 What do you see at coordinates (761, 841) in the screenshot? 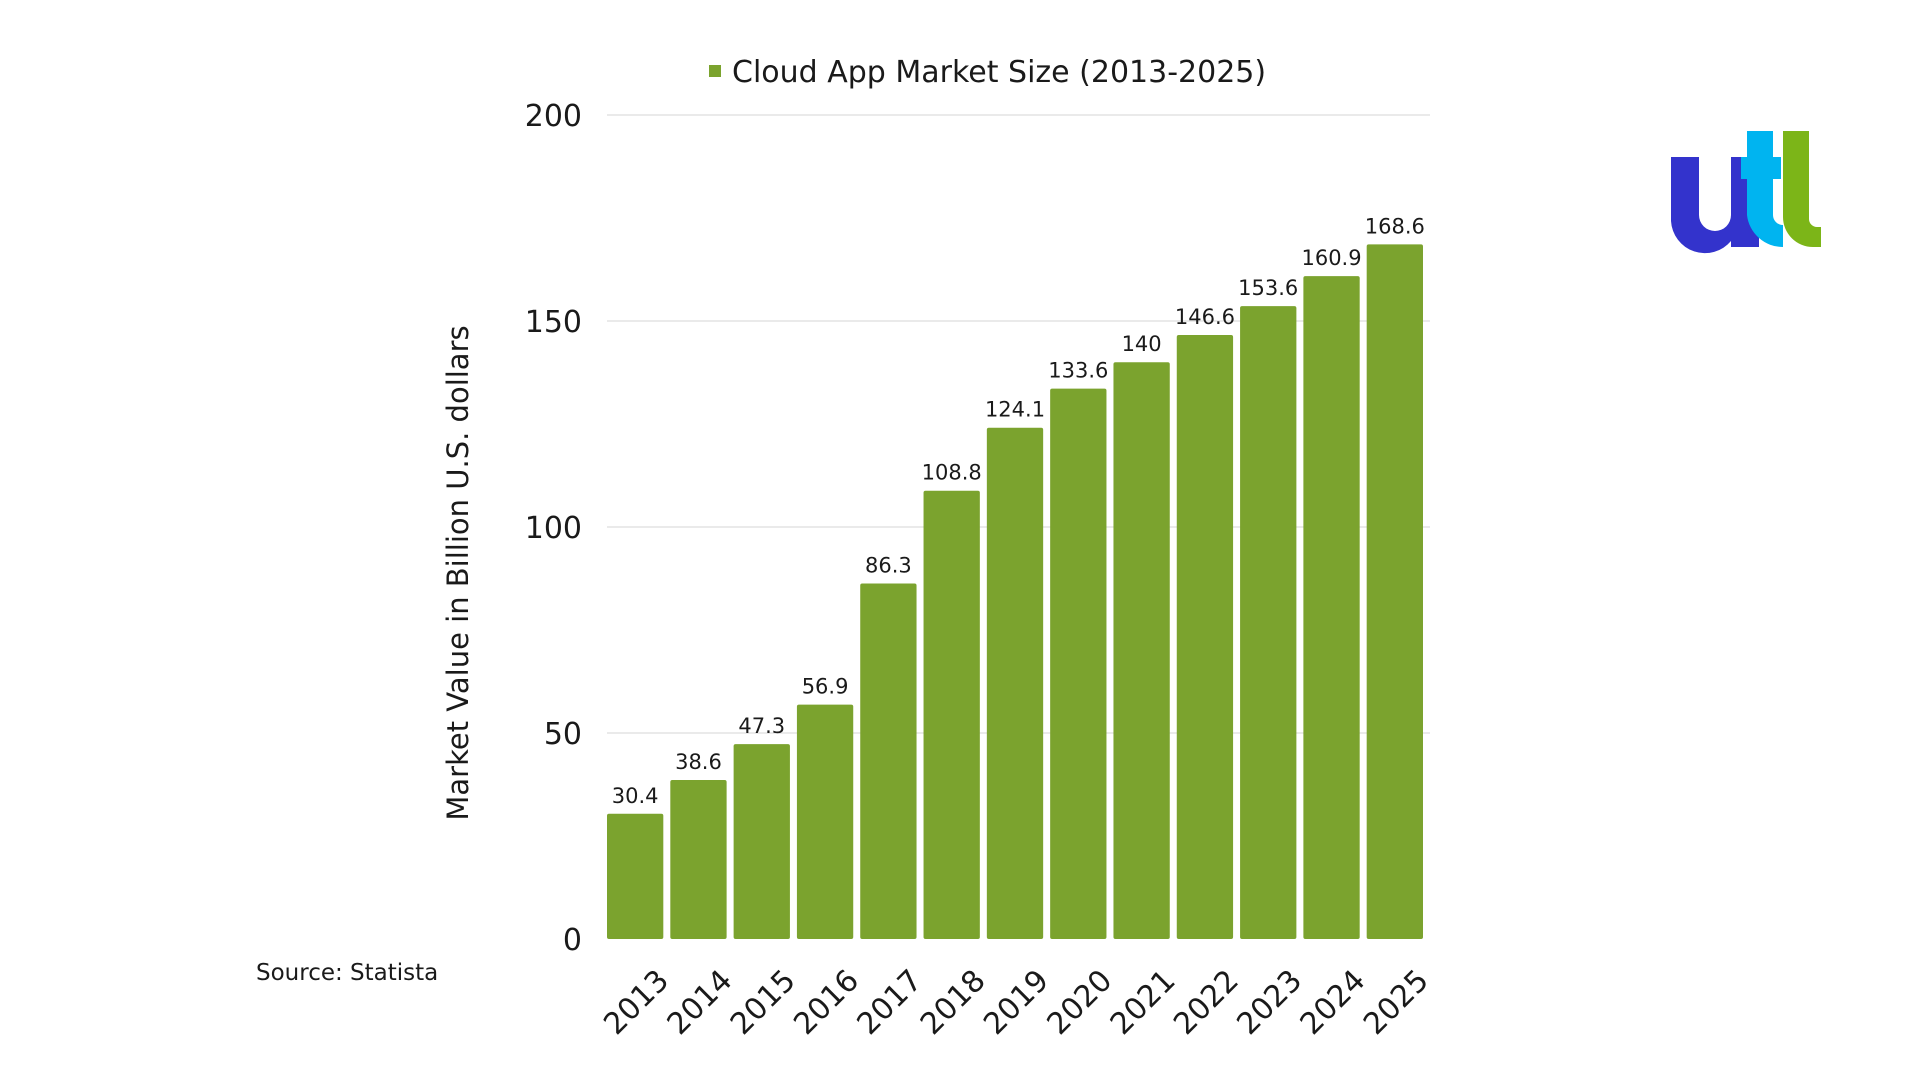
I see `bar-2015` at bounding box center [761, 841].